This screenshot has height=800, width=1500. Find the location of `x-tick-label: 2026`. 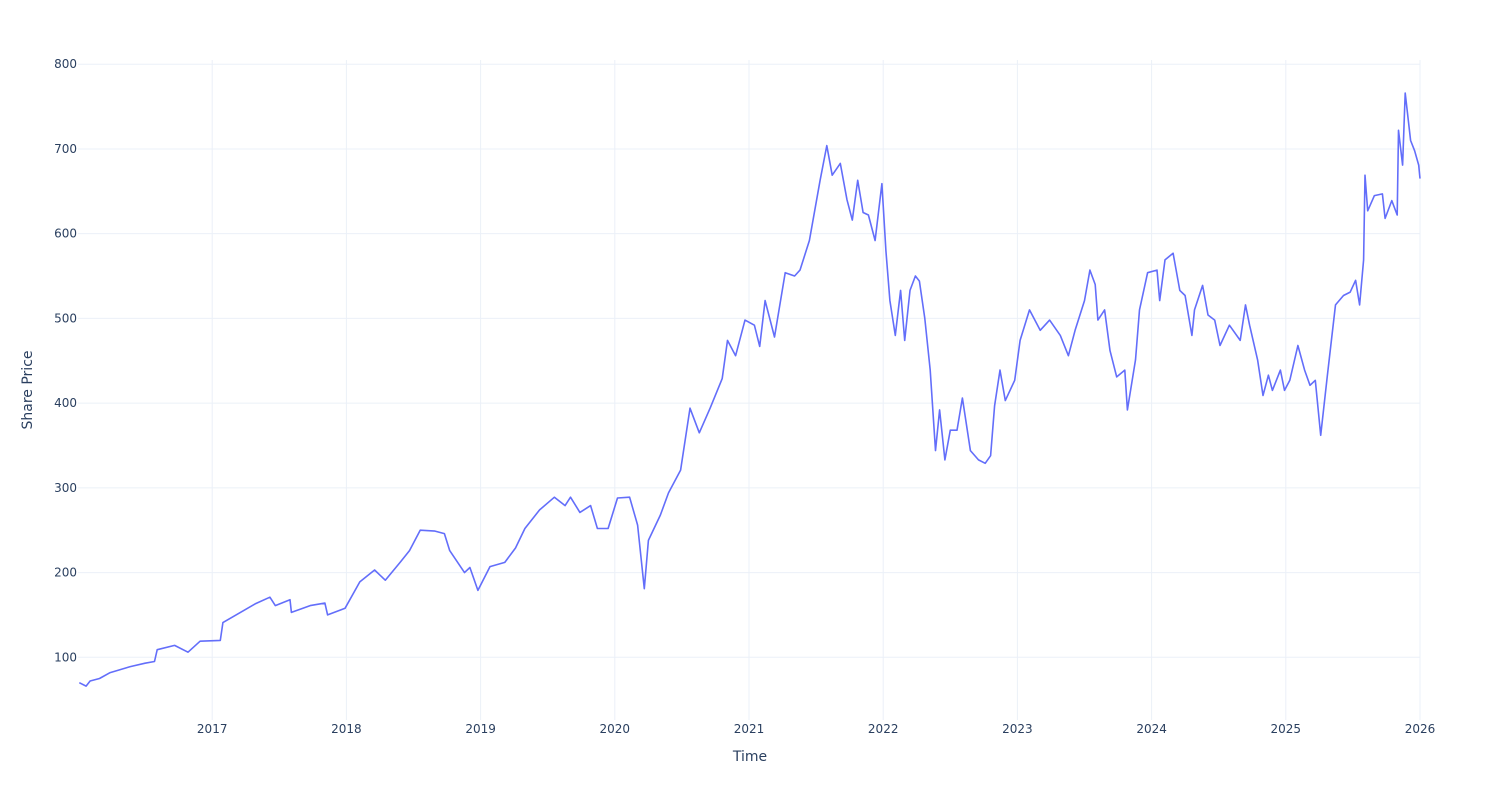

x-tick-label: 2026 is located at coordinates (1420, 729).